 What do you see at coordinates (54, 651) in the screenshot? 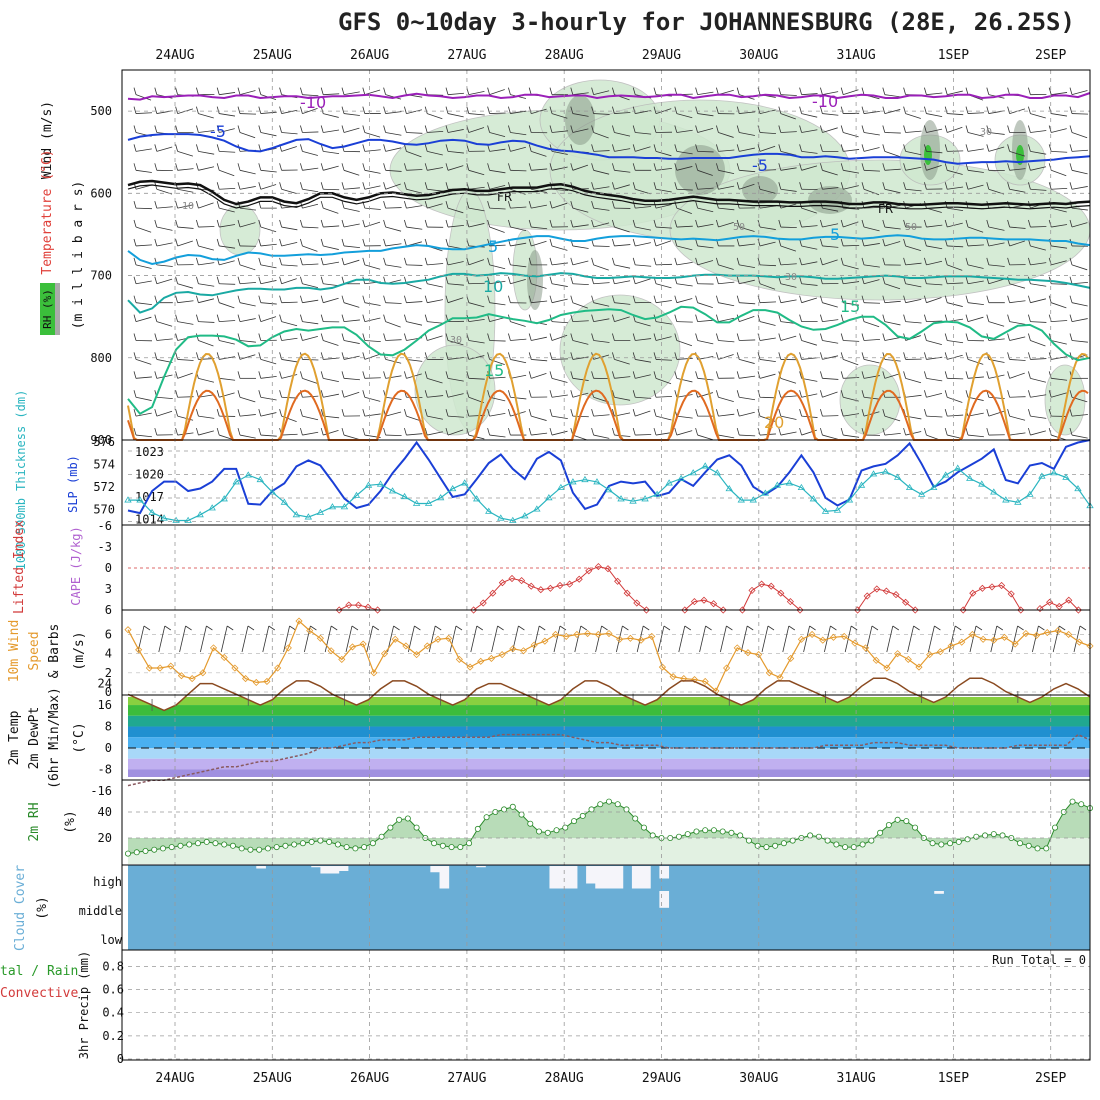
I see `label-barbs: & Barbs` at bounding box center [54, 651].